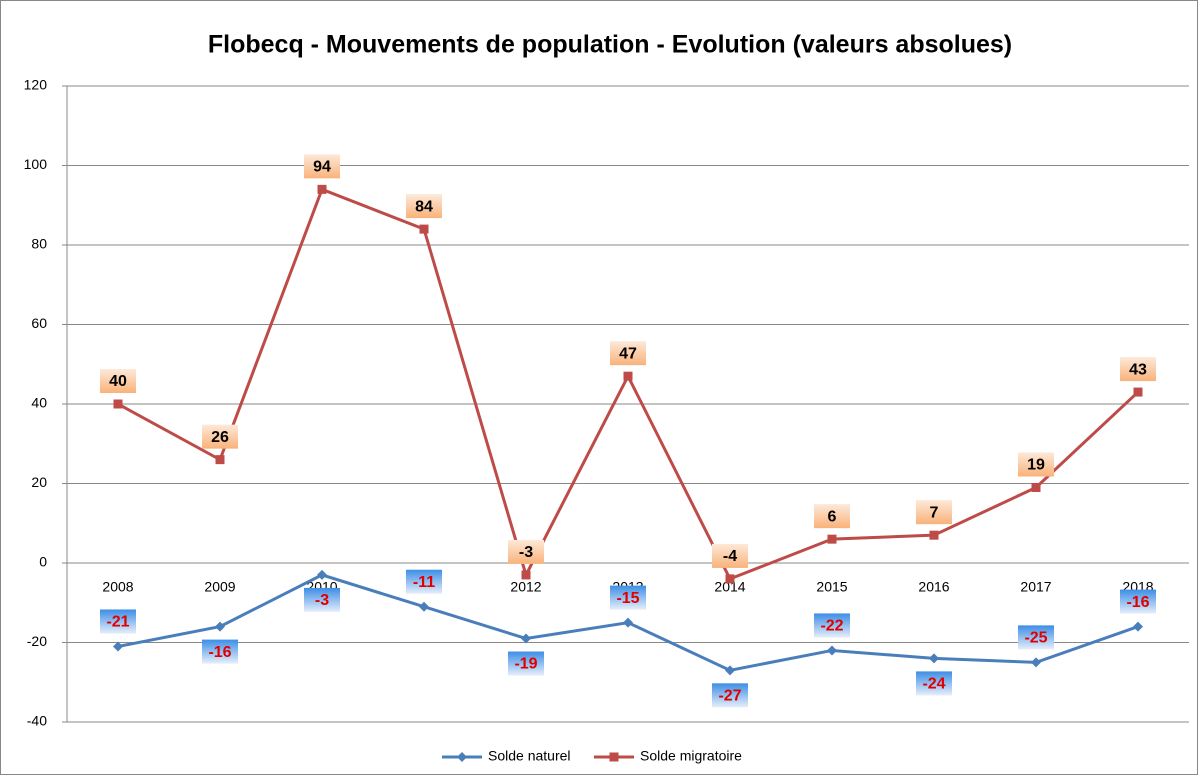 The width and height of the screenshot is (1198, 775). I want to click on data-label: 47, so click(628, 353).